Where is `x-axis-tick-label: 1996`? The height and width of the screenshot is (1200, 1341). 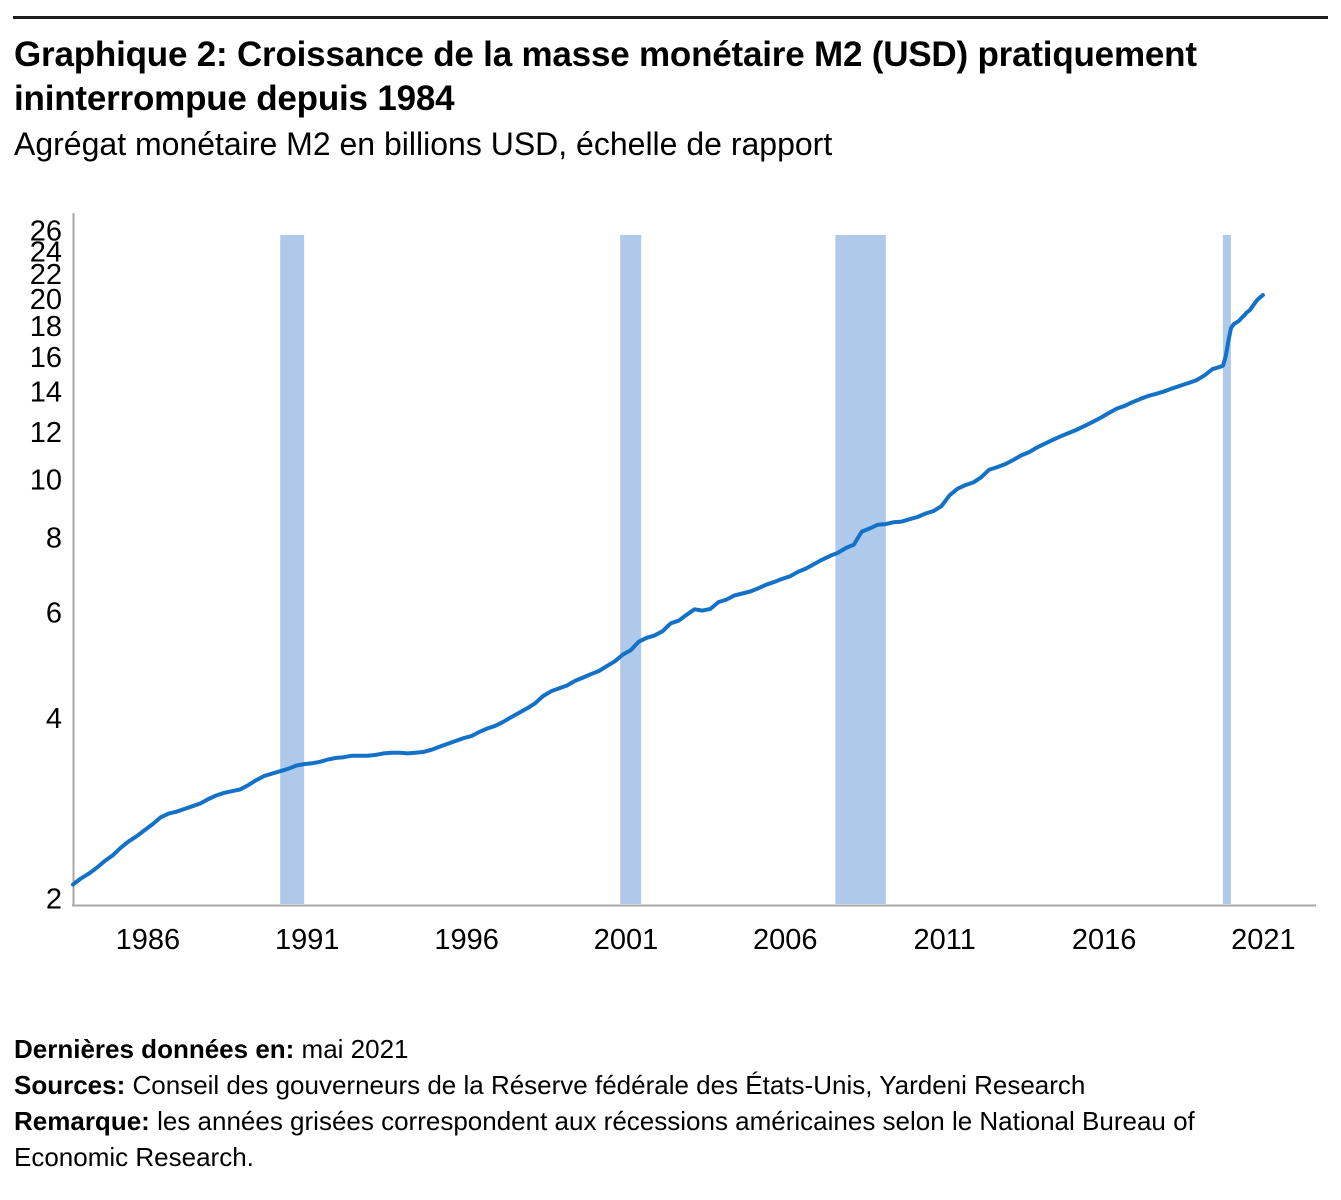
x-axis-tick-label: 1996 is located at coordinates (466, 940).